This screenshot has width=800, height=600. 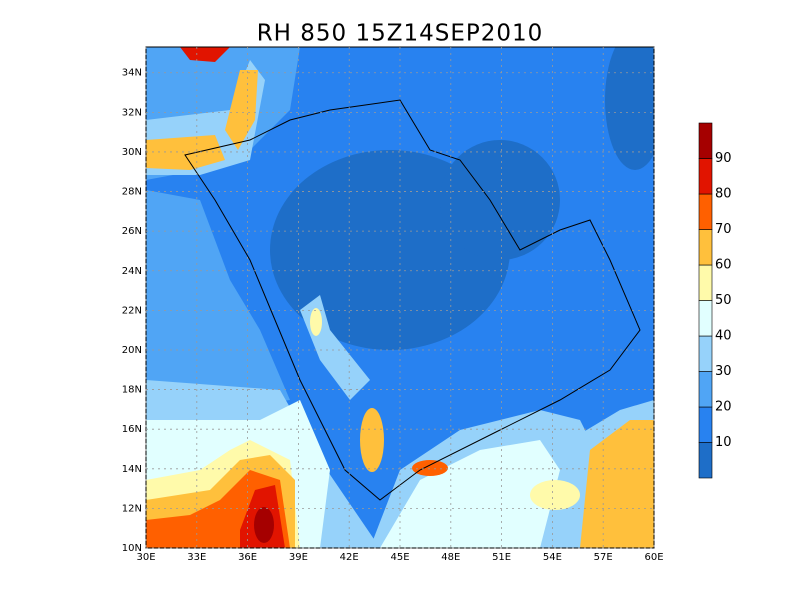 What do you see at coordinates (132, 152) in the screenshot?
I see `y-tick-label: 30N` at bounding box center [132, 152].